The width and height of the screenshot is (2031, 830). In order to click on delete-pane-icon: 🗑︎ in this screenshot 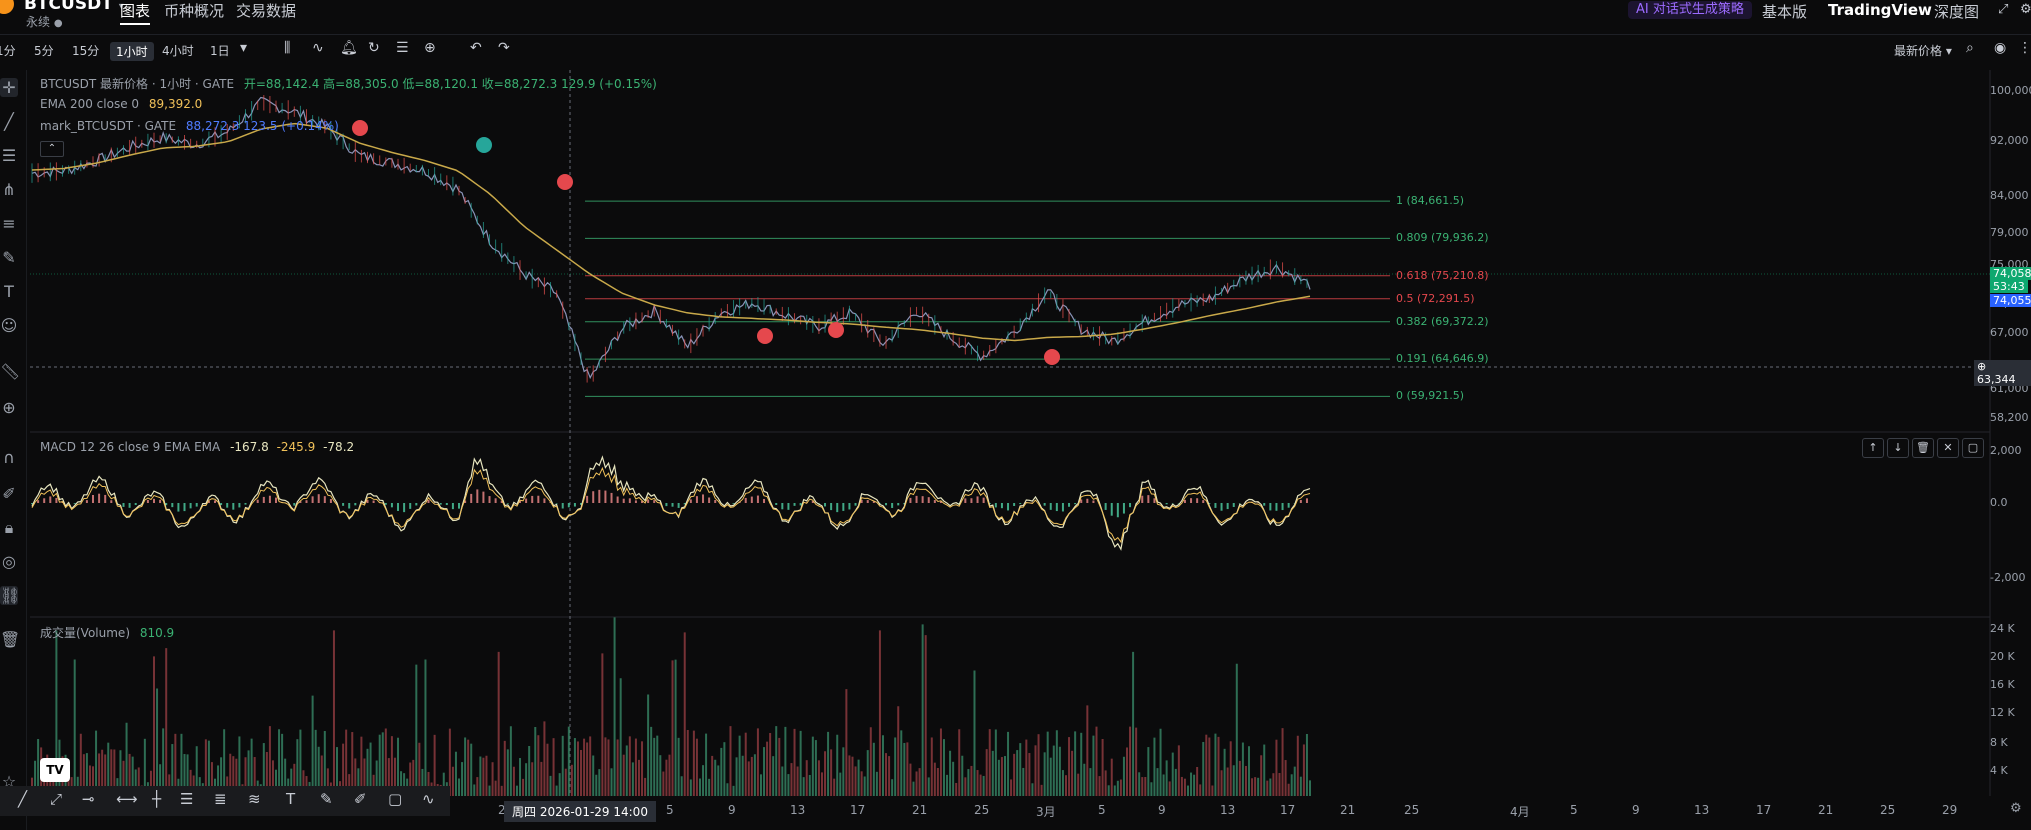, I will do `click(1923, 448)`.